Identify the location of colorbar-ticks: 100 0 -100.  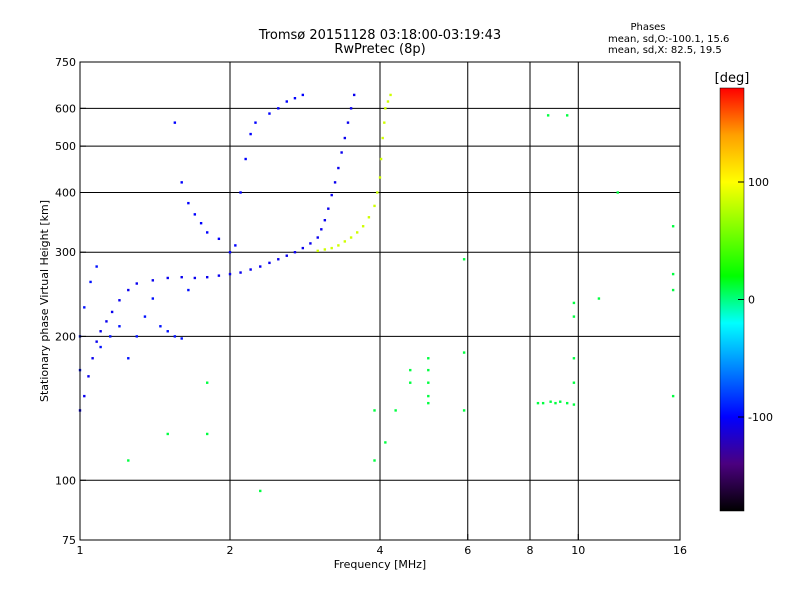
(755, 300).